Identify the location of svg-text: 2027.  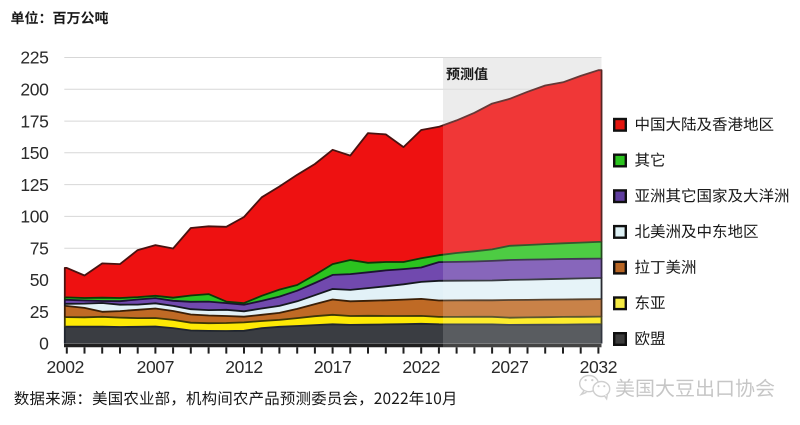
(510, 367).